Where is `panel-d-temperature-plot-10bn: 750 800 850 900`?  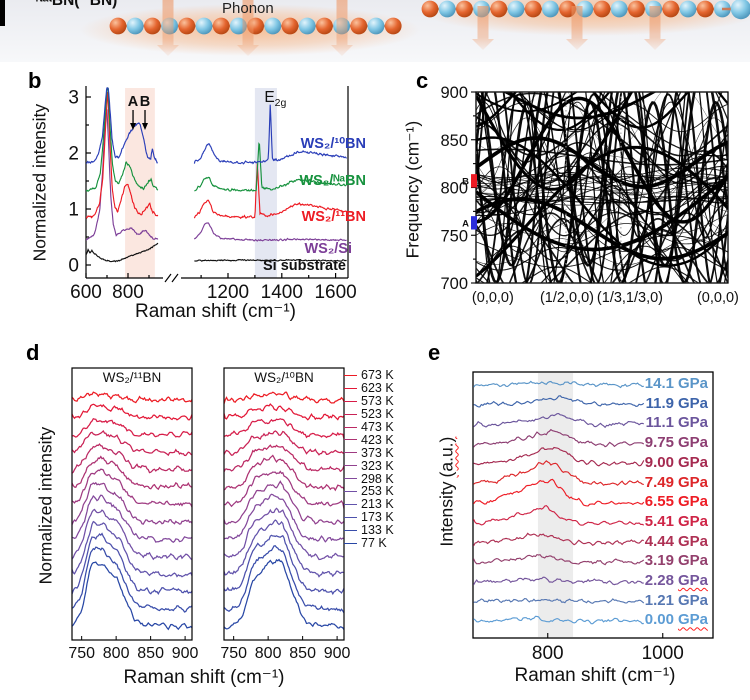 panel-d-temperature-plot-10bn: 750 800 850 900 is located at coordinates (285, 514).